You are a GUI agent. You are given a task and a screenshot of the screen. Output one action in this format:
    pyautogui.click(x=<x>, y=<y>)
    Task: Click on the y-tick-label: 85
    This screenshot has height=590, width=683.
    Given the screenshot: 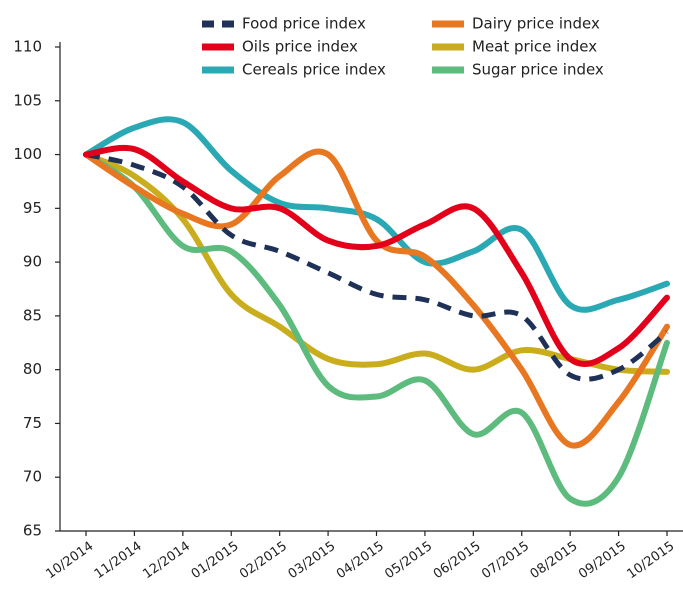 What is the action you would take?
    pyautogui.click(x=32, y=315)
    